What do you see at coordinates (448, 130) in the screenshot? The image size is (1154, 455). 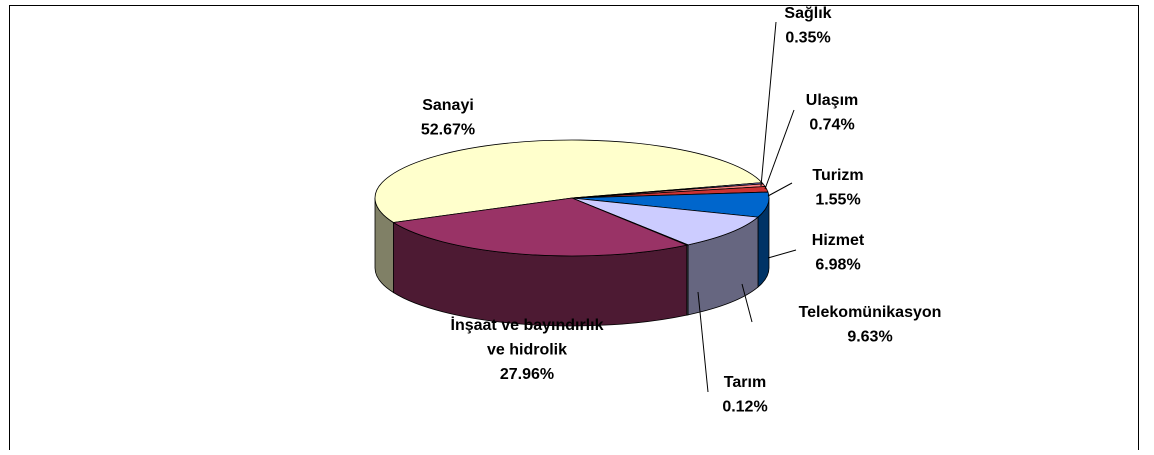 I see `value-label: 52.67%` at bounding box center [448, 130].